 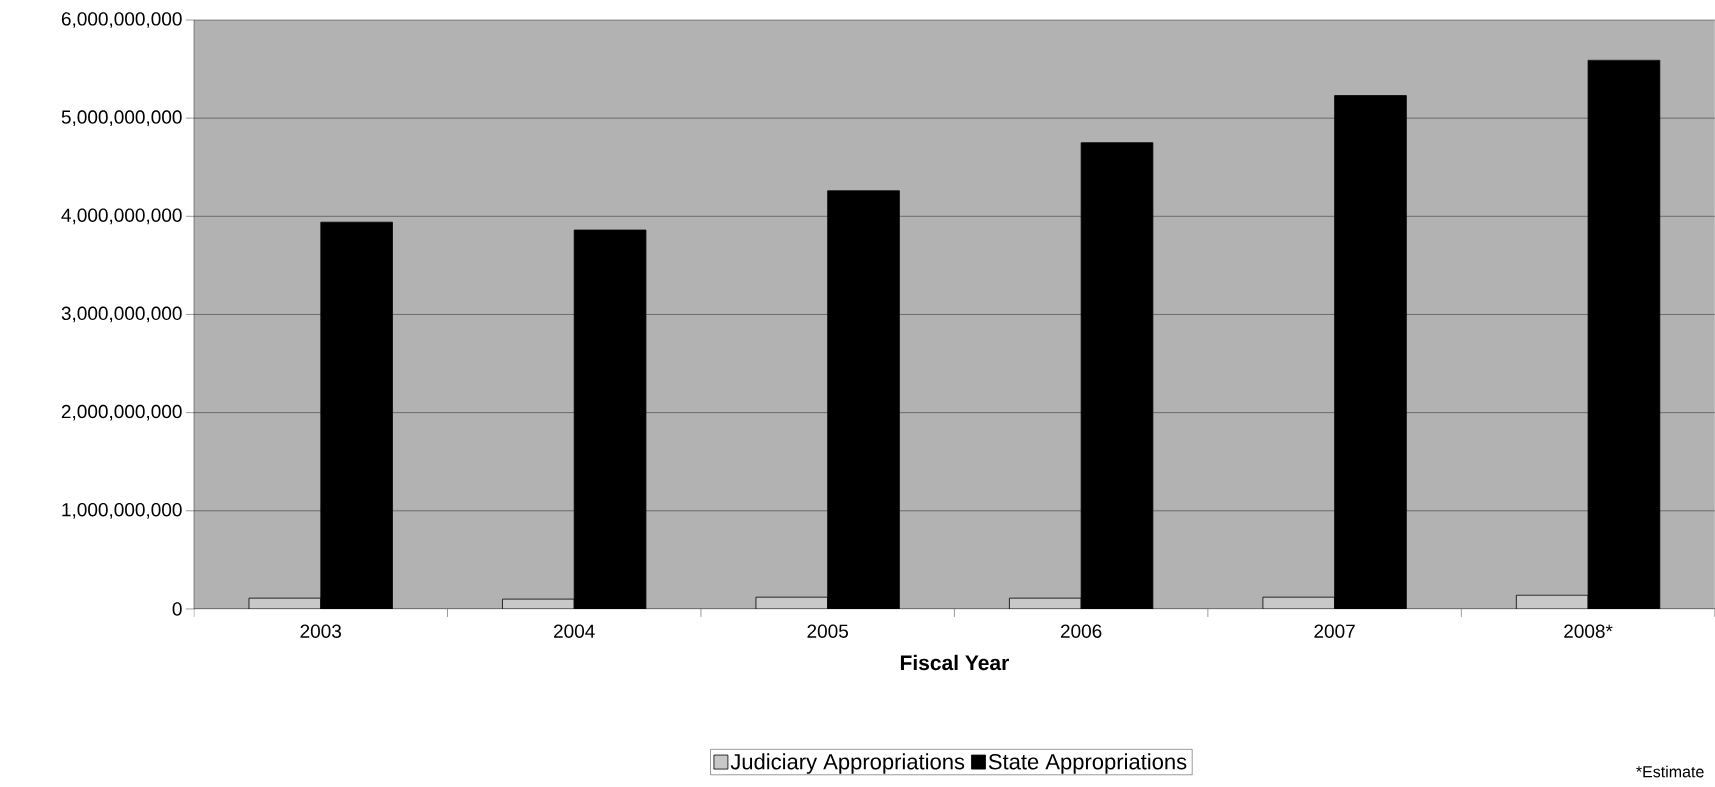 What do you see at coordinates (121, 216) in the screenshot?
I see `y-tick-label: 4,000,000,000` at bounding box center [121, 216].